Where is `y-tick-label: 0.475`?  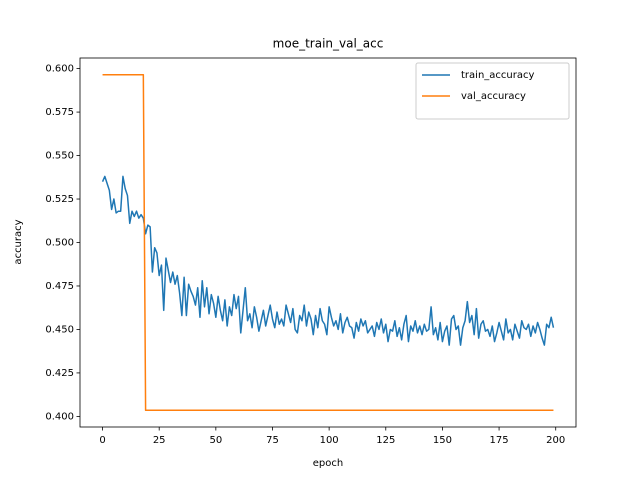
y-tick-label: 0.475 is located at coordinates (59, 286).